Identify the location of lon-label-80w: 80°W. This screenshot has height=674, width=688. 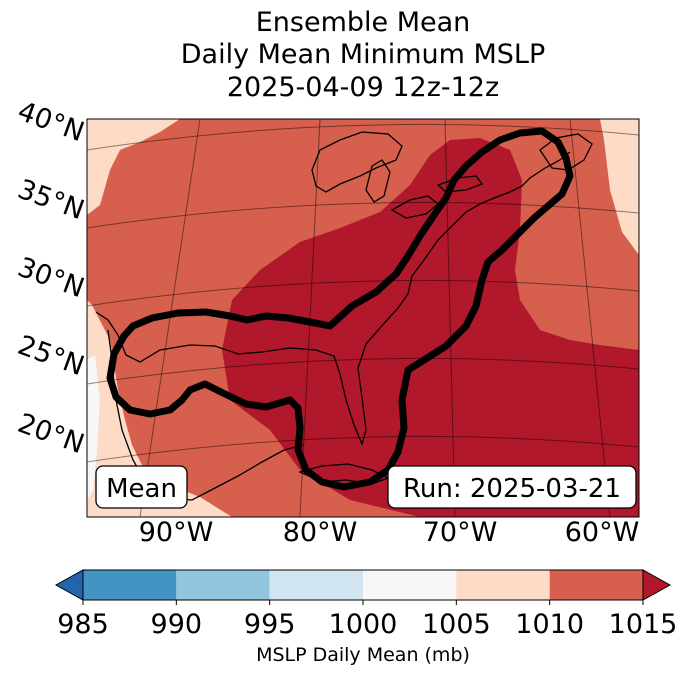
(320, 532).